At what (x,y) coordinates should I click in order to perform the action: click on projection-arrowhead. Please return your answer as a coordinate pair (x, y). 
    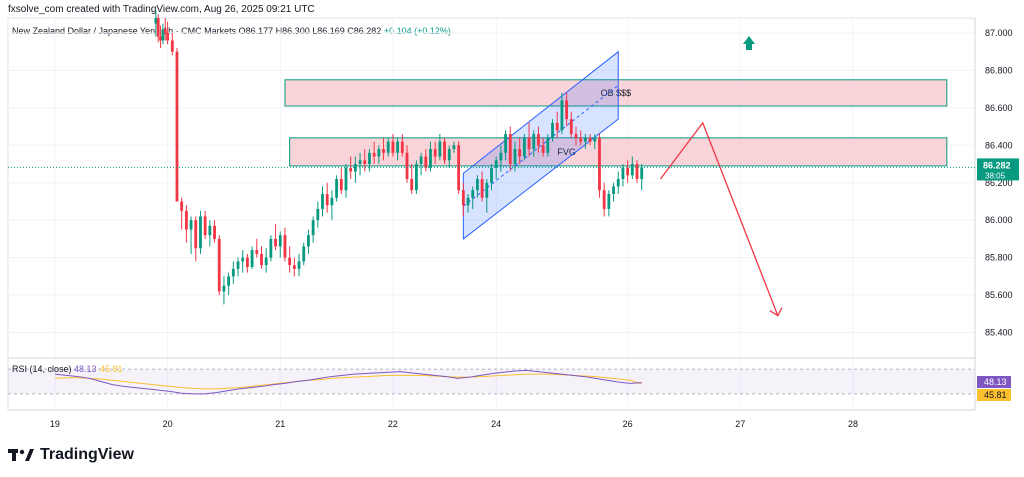
    Looking at the image, I should click on (776, 312).